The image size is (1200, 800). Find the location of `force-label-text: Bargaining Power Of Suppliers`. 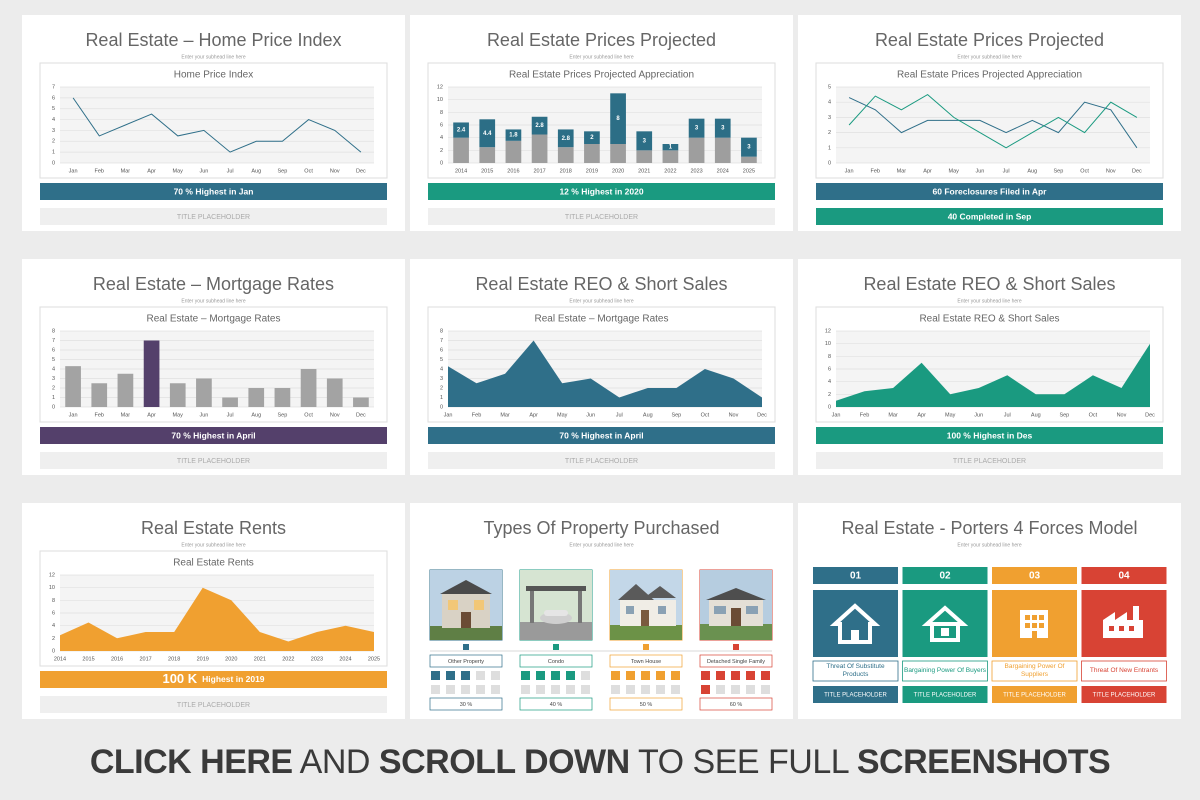

force-label-text: Bargaining Power Of Suppliers is located at coordinates (1034, 670).